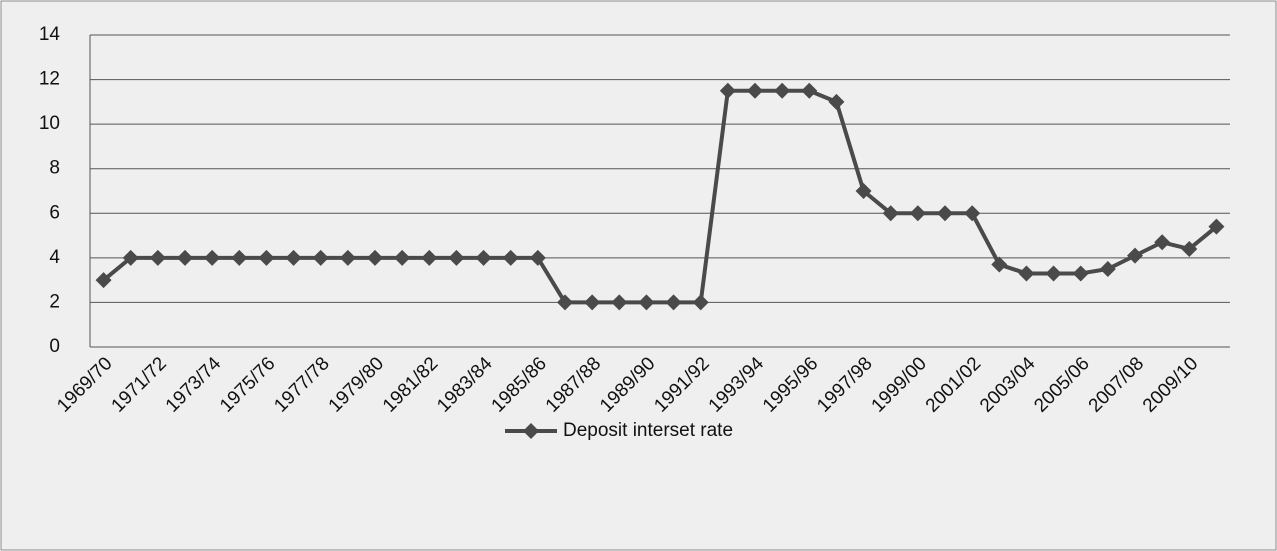  What do you see at coordinates (49, 123) in the screenshot?
I see `y-tick-label: 10` at bounding box center [49, 123].